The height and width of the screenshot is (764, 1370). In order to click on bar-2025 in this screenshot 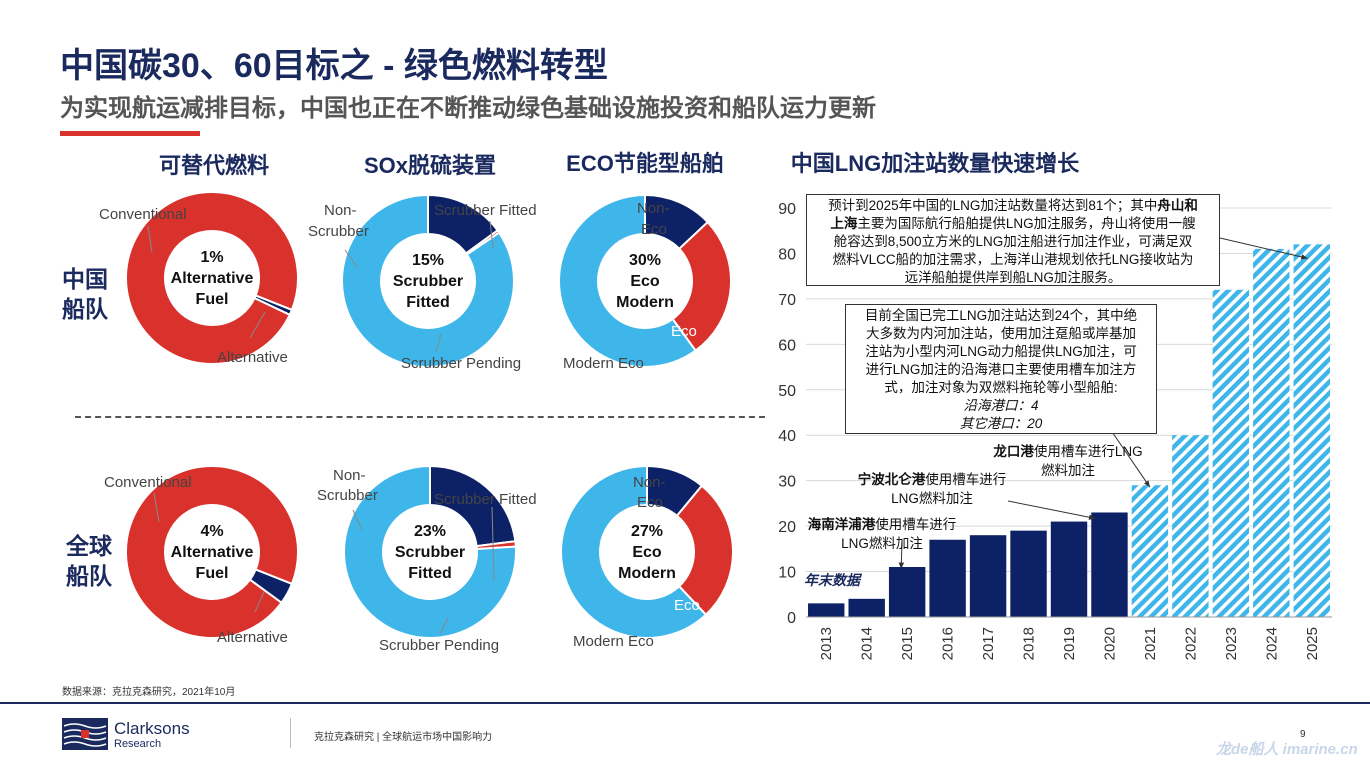, I will do `click(1311, 430)`.